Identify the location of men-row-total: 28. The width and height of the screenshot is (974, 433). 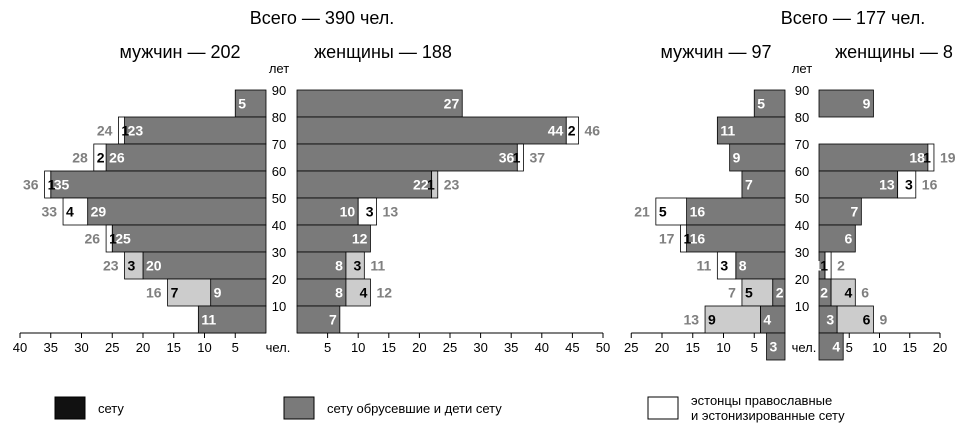
(80, 158).